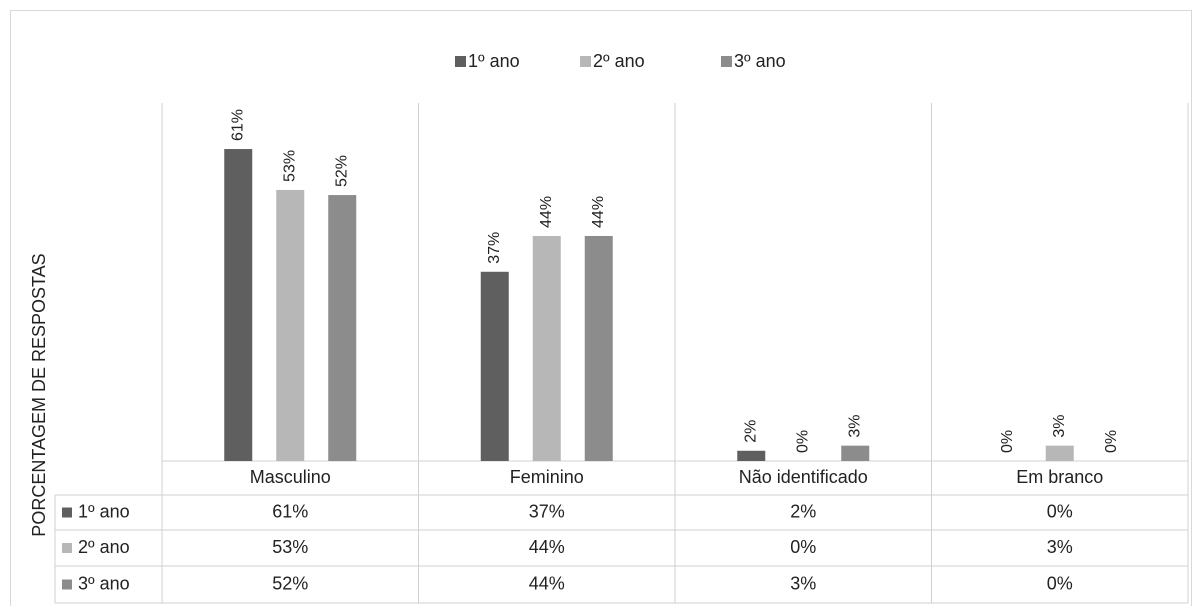 The image size is (1202, 606). I want to click on legend-label: 1º ano, so click(494, 61).